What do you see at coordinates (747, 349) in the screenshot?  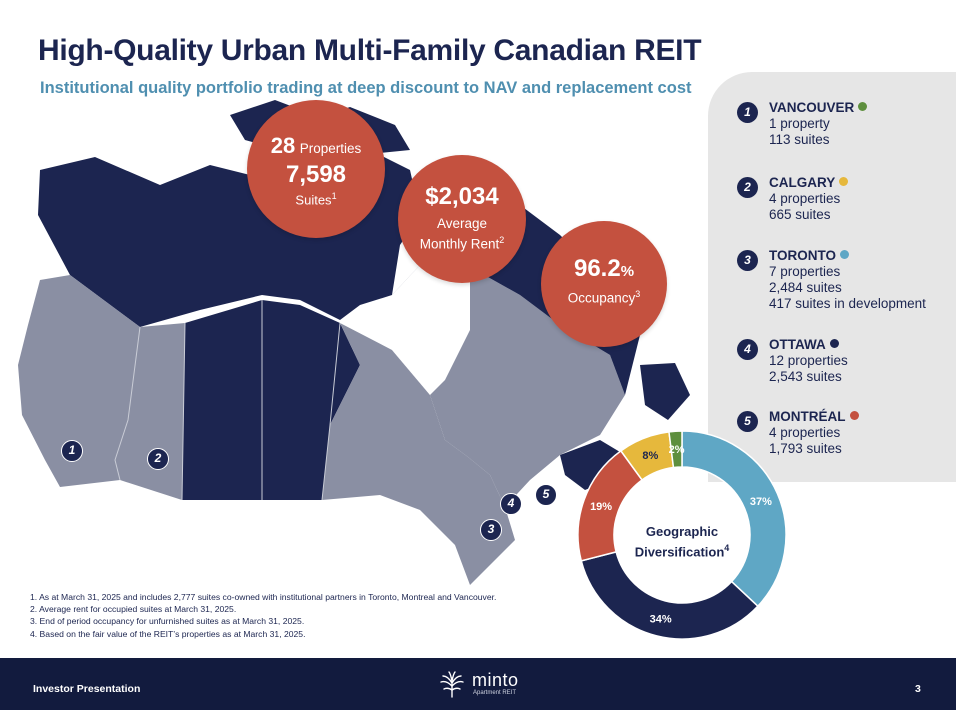 I see `city-number: 4` at bounding box center [747, 349].